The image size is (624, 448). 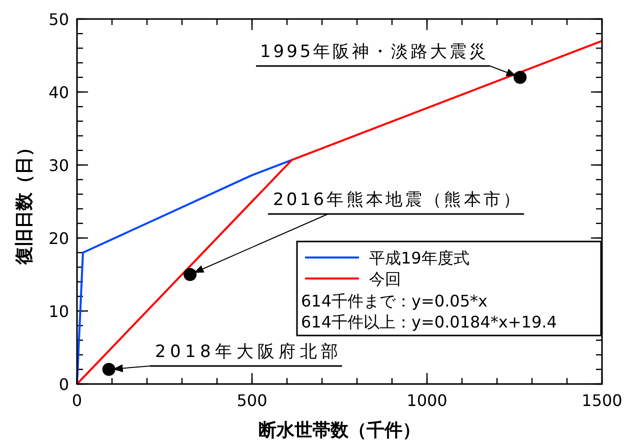 I want to click on y-tick-label: 10, so click(x=58, y=311).